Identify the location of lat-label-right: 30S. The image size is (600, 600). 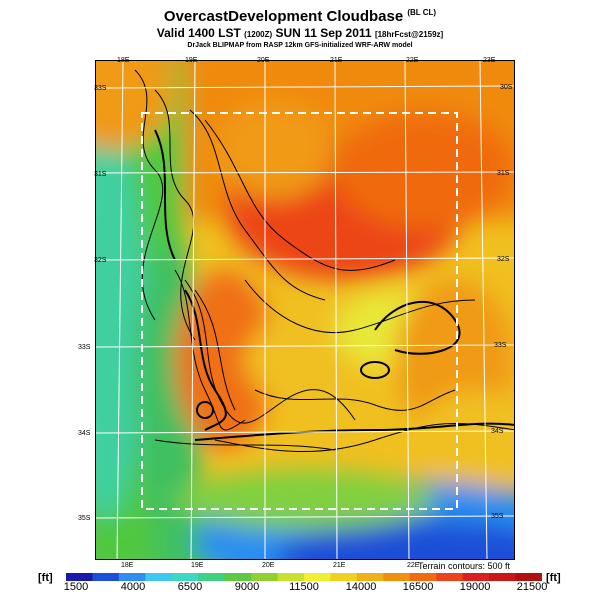
(506, 87).